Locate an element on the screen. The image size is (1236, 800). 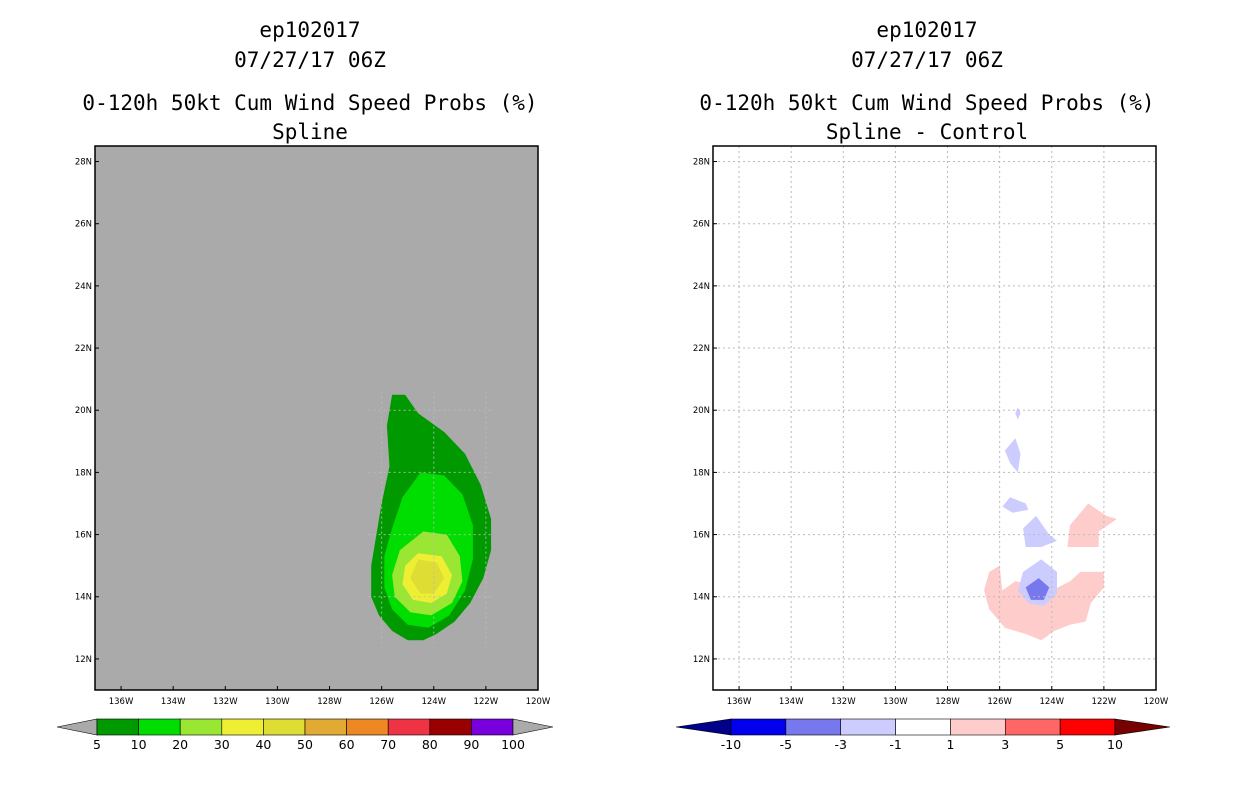
left-ytick-label-8: 28N is located at coordinates (83, 163).